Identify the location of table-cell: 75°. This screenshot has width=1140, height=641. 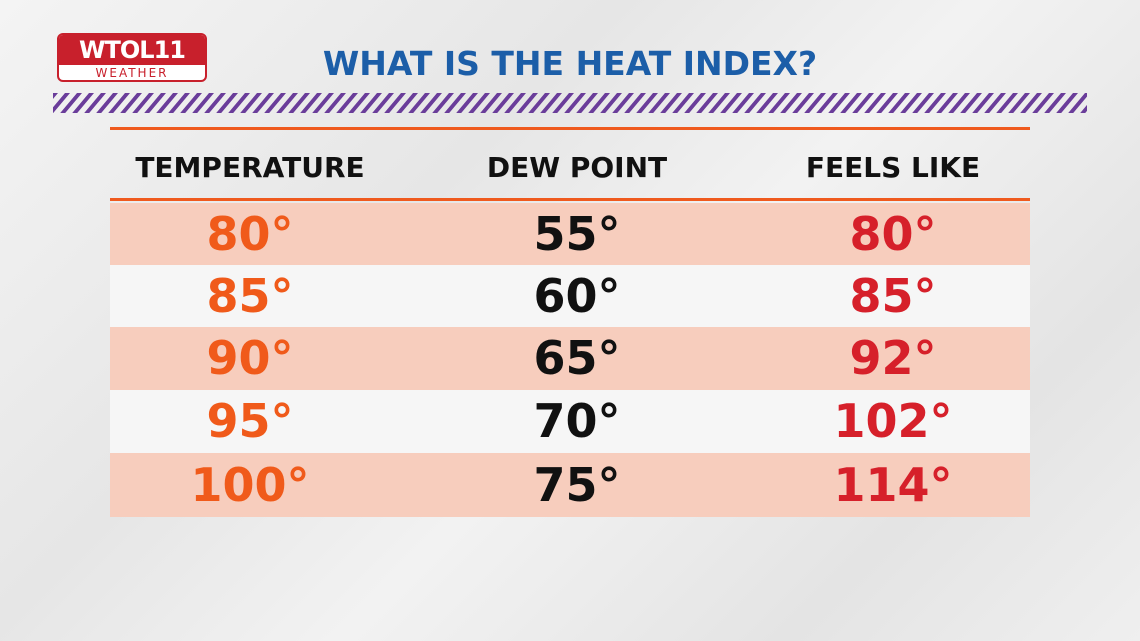
(577, 485).